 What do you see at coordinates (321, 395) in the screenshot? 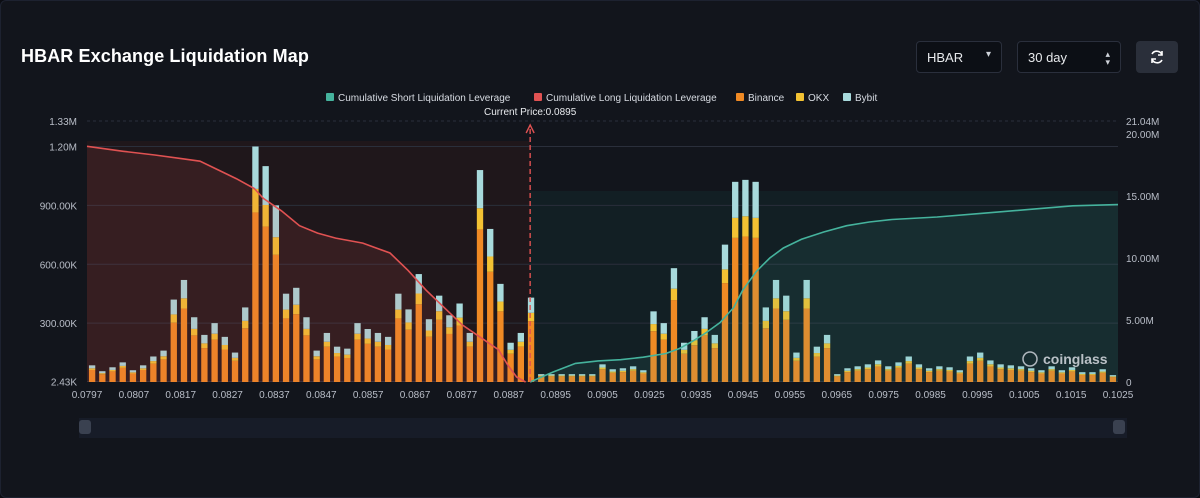
I see `x-tick-label: 0.0847` at bounding box center [321, 395].